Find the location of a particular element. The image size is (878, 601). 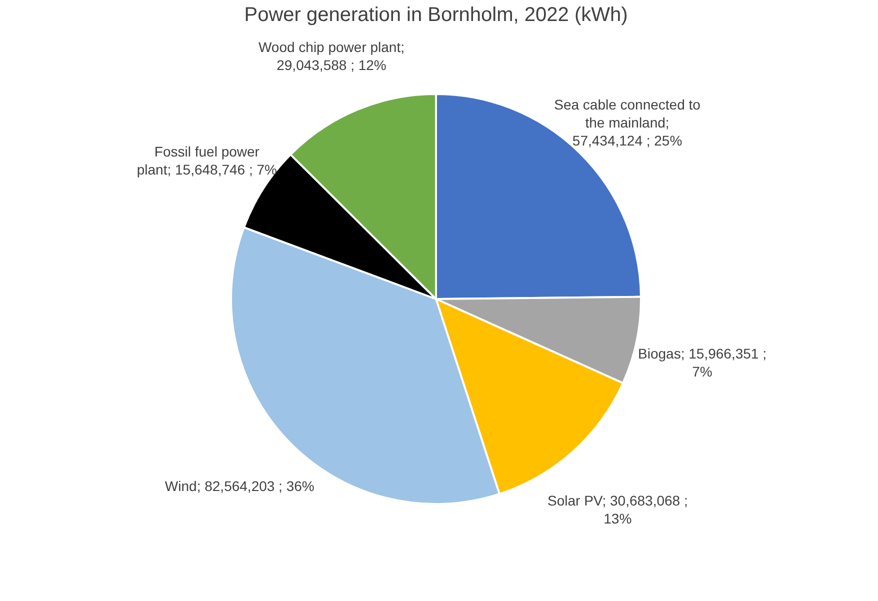

slice-label: Biogas; 15,966,351 ; 7% is located at coordinates (702, 363).